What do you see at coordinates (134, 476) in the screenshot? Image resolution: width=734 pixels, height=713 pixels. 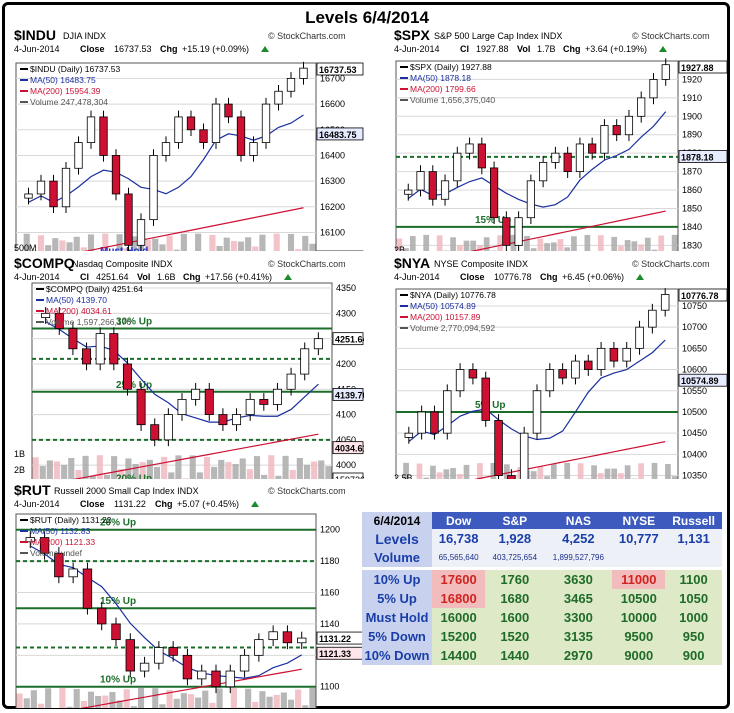 I see `level-label: 20% Up` at bounding box center [134, 476].